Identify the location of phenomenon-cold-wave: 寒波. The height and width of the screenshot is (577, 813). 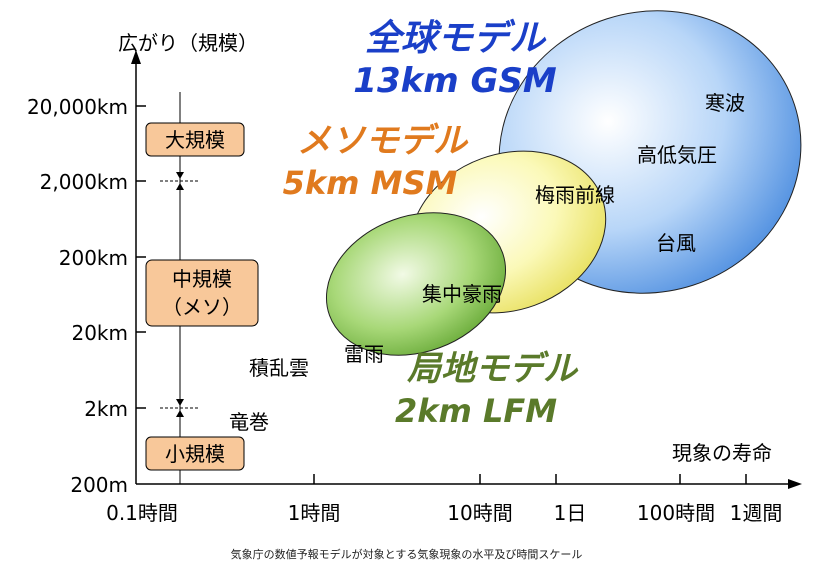
(725, 103).